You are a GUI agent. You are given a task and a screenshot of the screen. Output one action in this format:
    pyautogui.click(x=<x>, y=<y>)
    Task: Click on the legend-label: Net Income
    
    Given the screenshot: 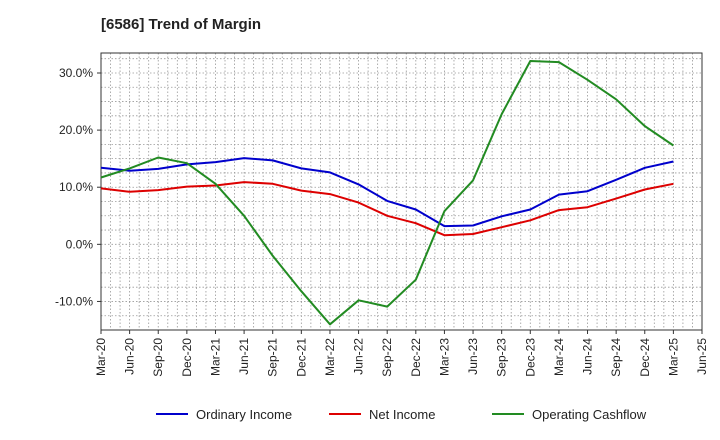 What is the action you would take?
    pyautogui.click(x=402, y=414)
    